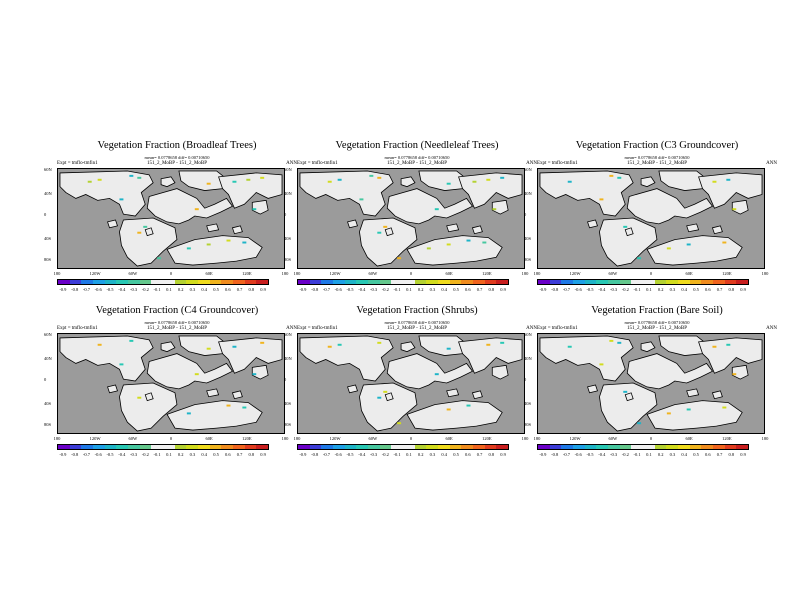  I want to click on colorbar-tick-label: -0.5, so click(110, 454).